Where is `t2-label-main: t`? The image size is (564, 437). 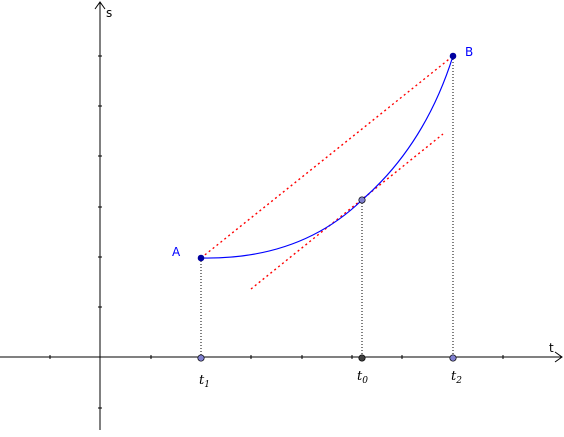 t2-label-main: t is located at coordinates (454, 376).